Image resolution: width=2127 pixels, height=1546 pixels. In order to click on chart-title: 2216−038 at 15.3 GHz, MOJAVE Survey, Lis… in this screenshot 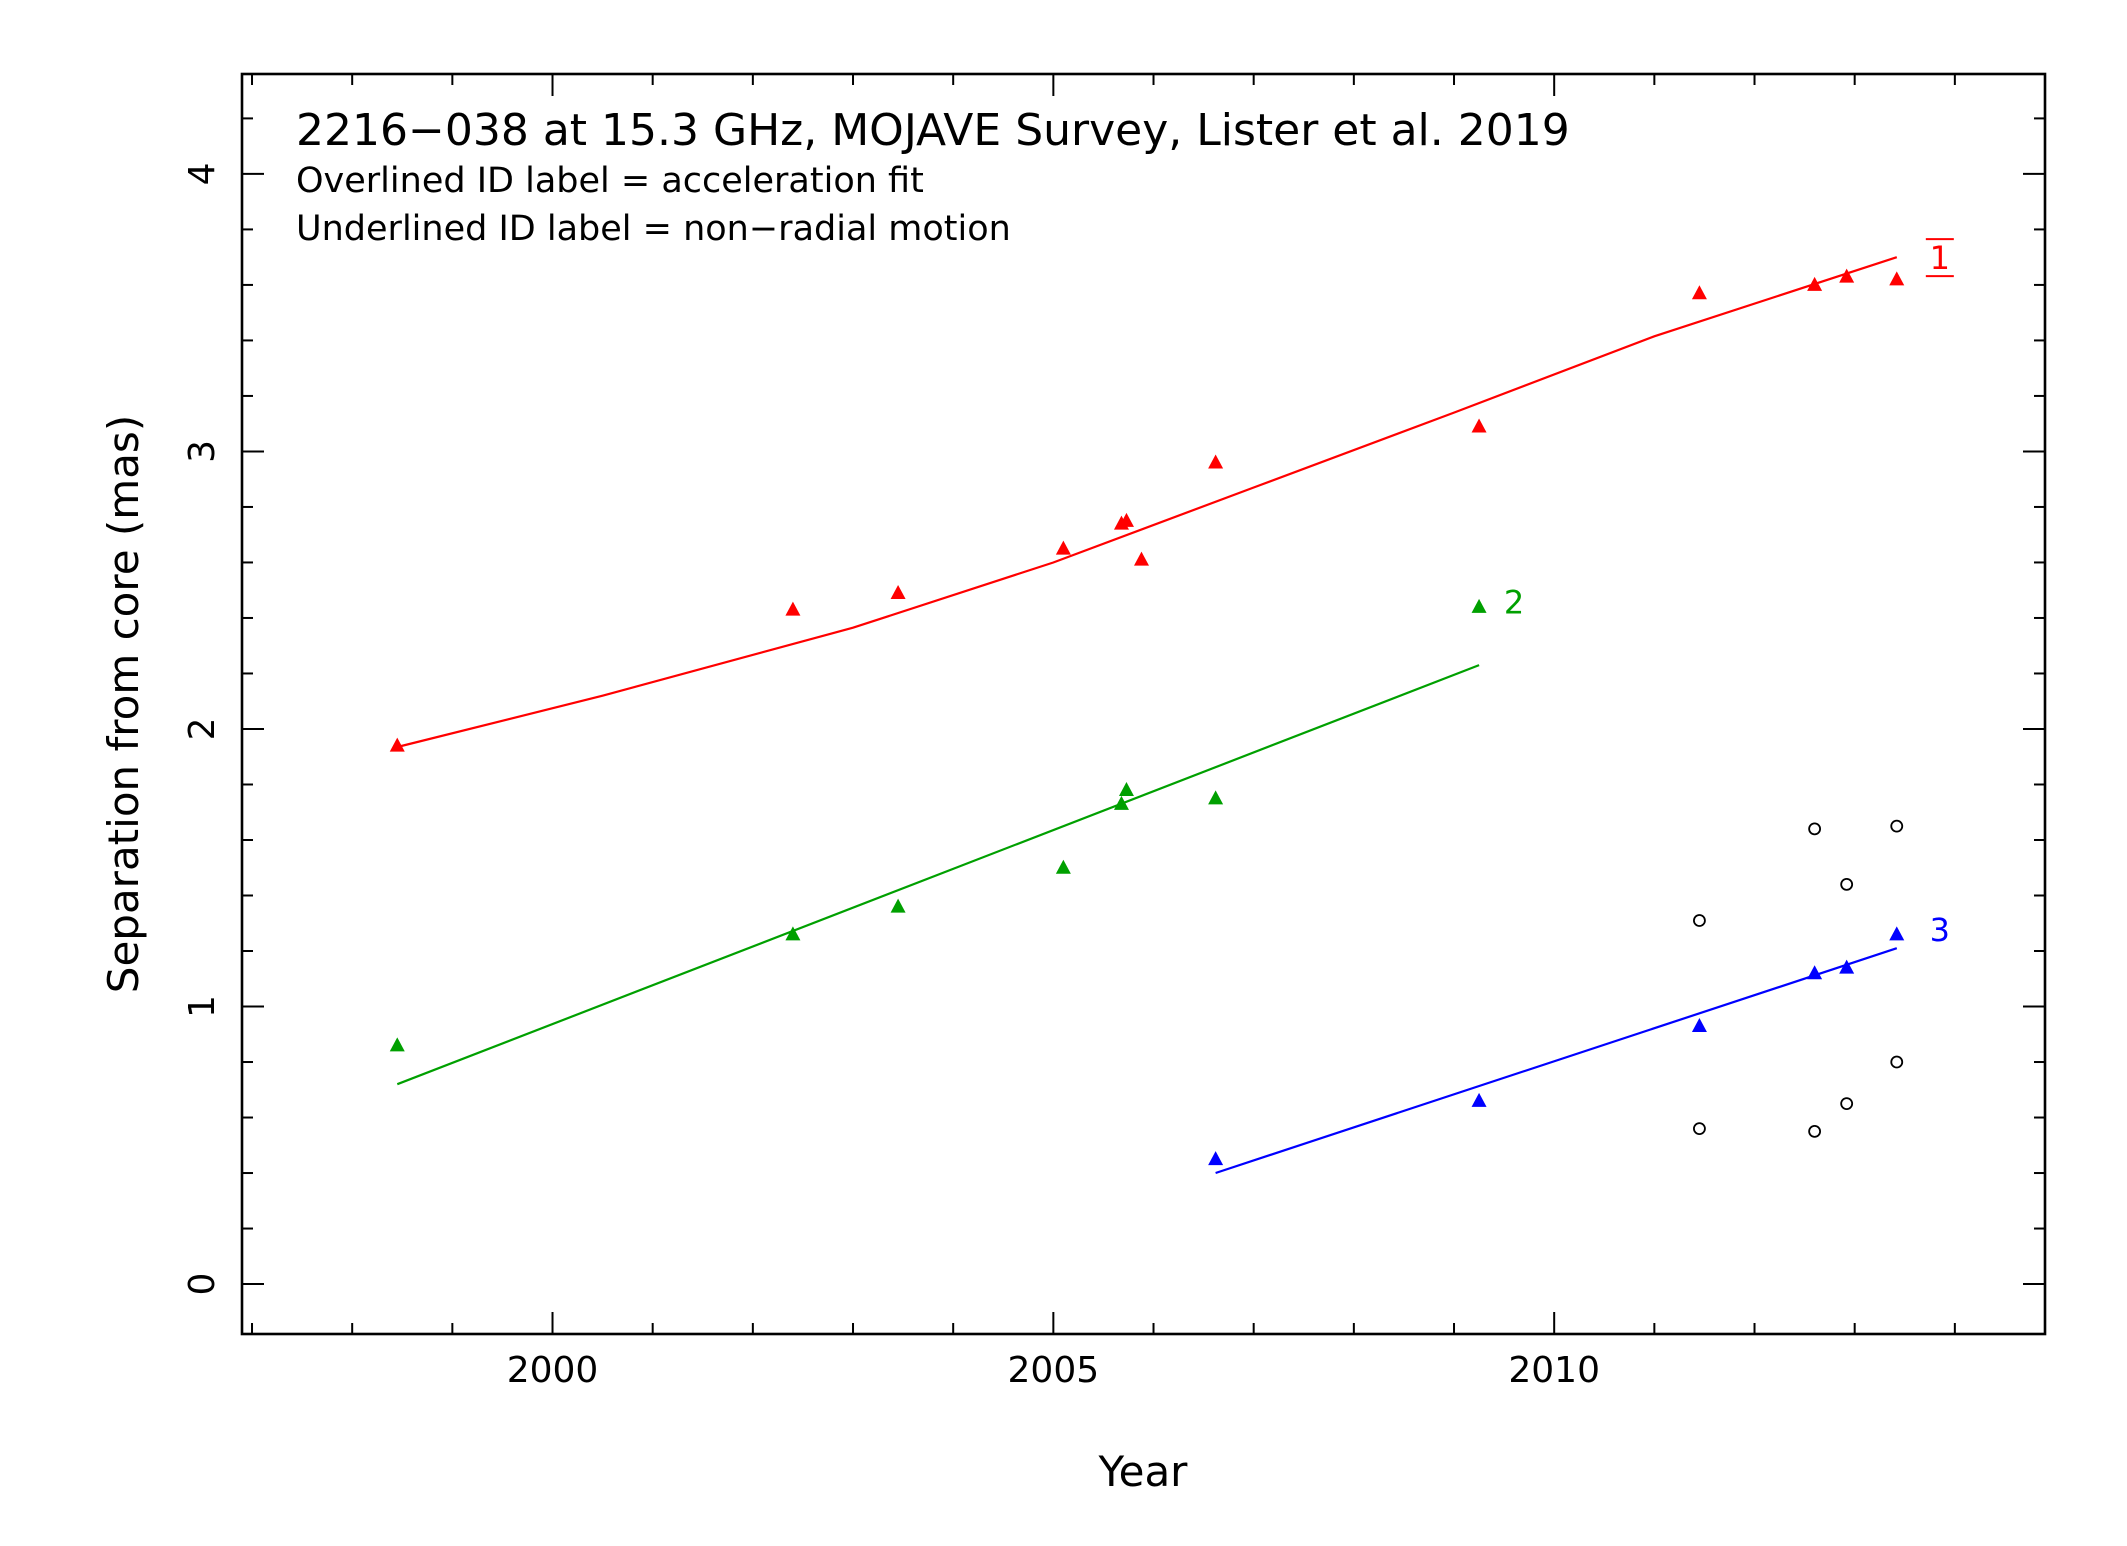, I will do `click(933, 130)`.